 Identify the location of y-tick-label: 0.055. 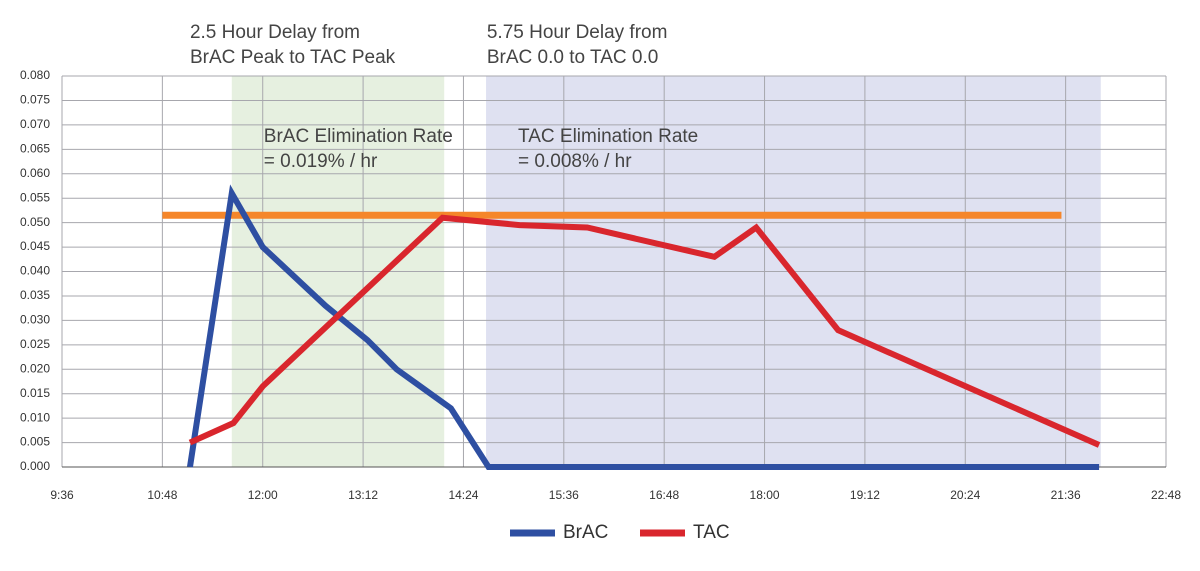
(35, 197).